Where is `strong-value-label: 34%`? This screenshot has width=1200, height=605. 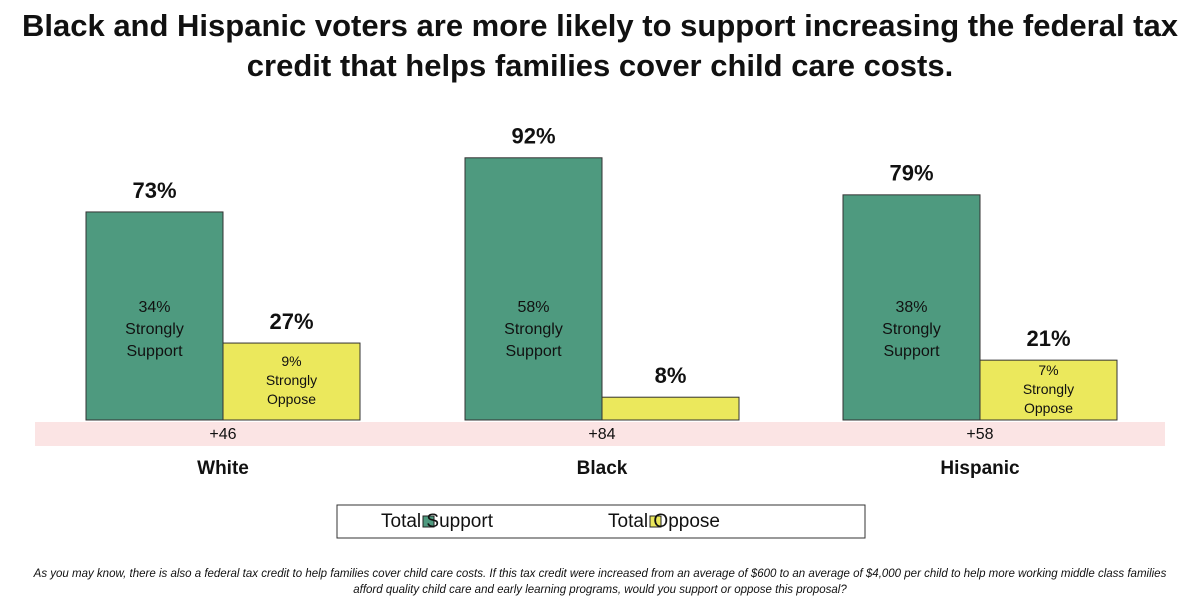
strong-value-label: 34% is located at coordinates (154, 307).